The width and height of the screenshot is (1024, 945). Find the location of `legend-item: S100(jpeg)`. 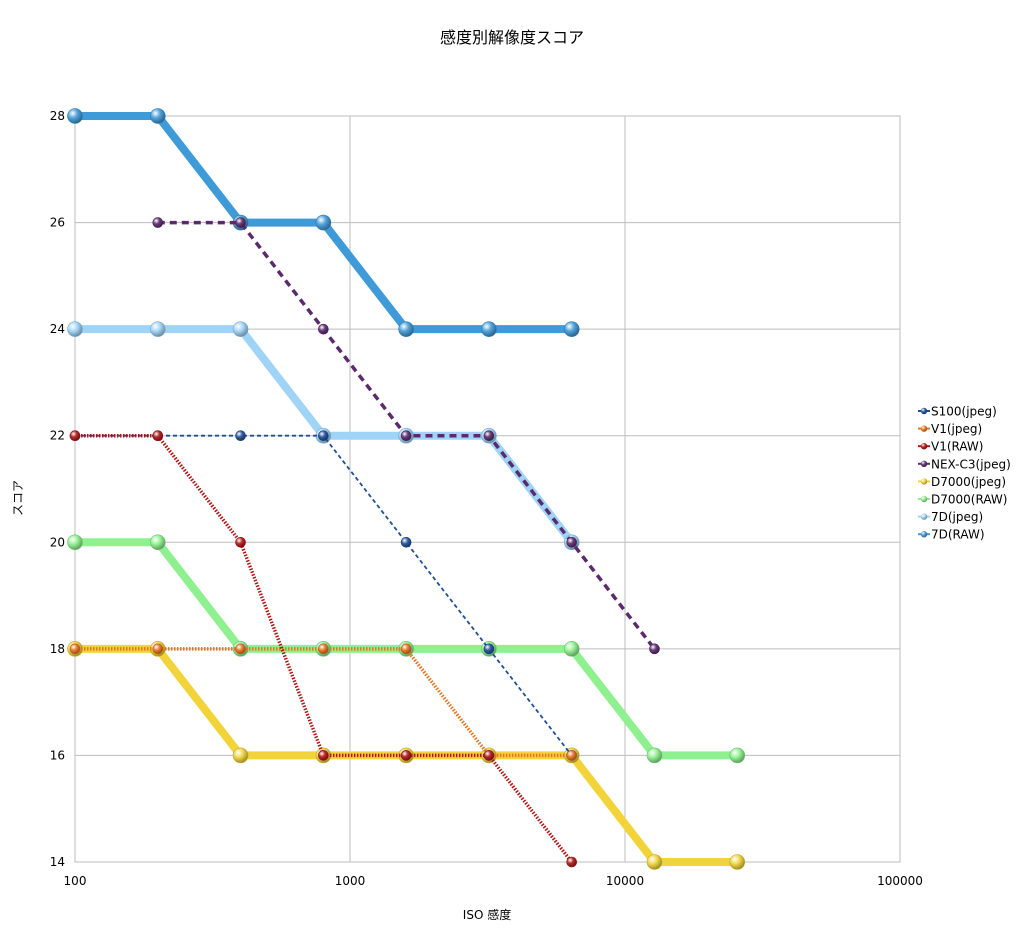

legend-item: S100(jpeg) is located at coordinates (957, 412).